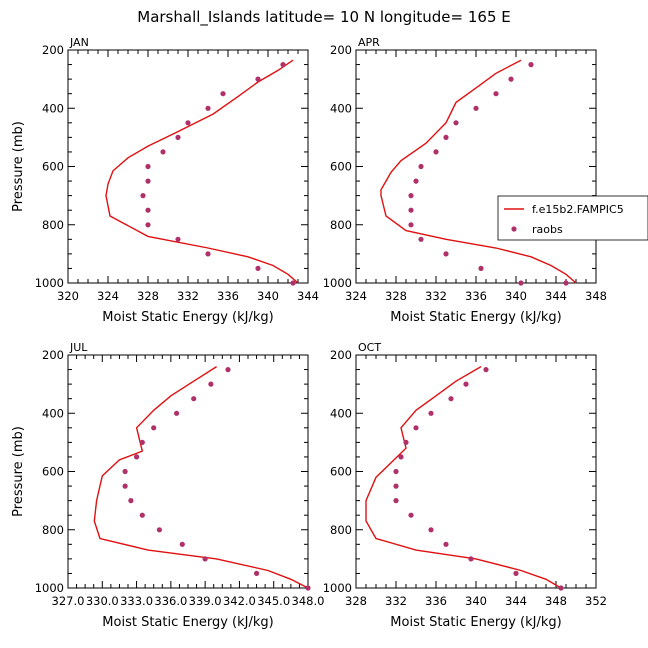  I want to click on plot-frame, so click(476, 166).